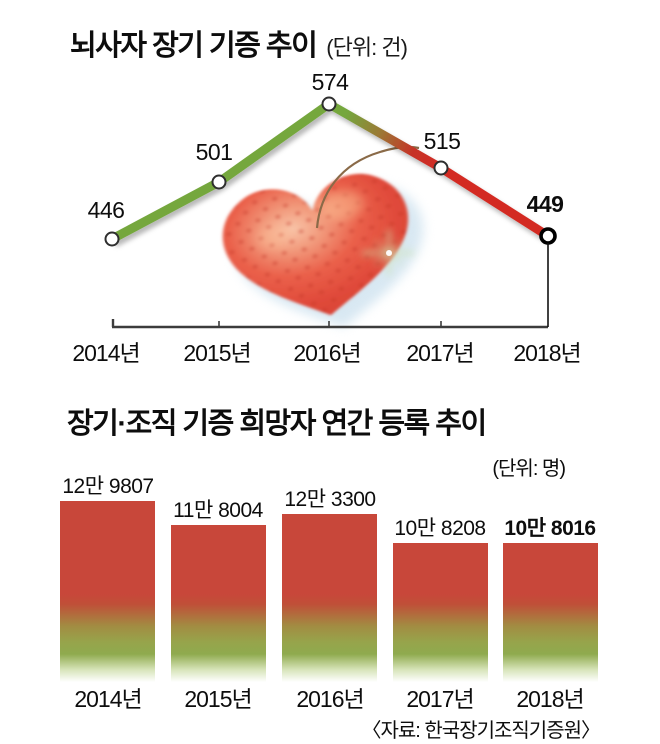  I want to click on trend-line-transition, so click(385, 136).